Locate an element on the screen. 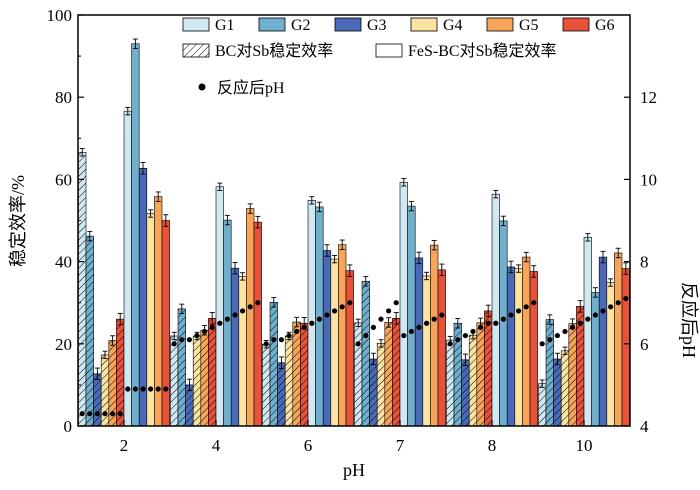  legend-label-bc: BC对Sb稳定效率 is located at coordinates (274, 51).